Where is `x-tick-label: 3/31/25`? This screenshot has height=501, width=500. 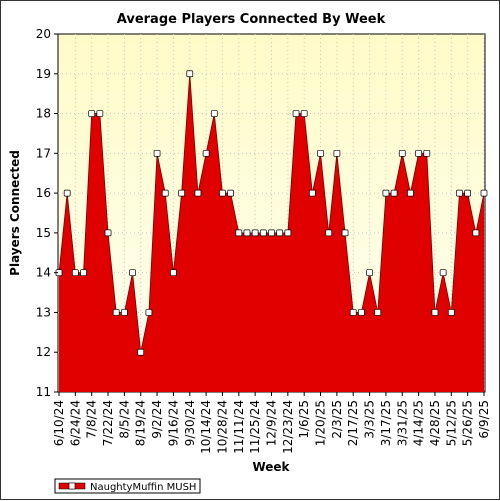
x-tick-label: 3/31/25 is located at coordinates (402, 423).